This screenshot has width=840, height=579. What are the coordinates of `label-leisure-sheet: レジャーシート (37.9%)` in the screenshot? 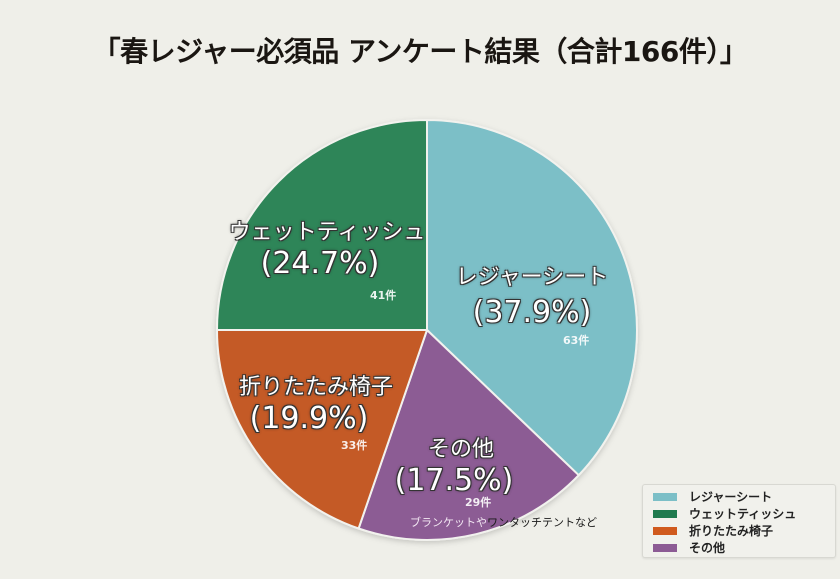 It's located at (532, 295).